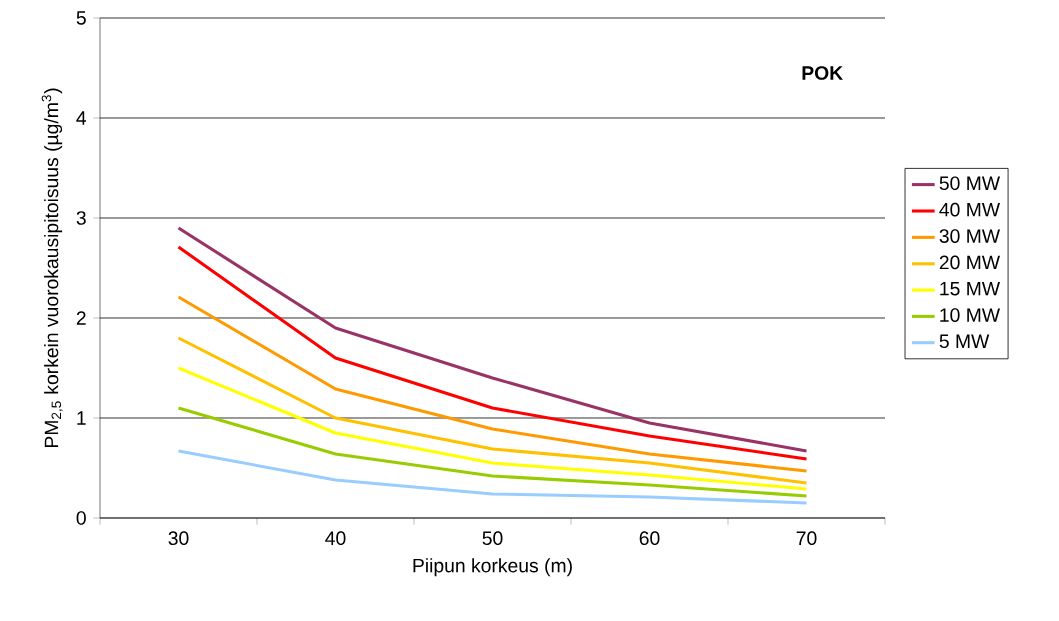  Describe the element at coordinates (81, 318) in the screenshot. I see `y-tick-label: 2` at that location.